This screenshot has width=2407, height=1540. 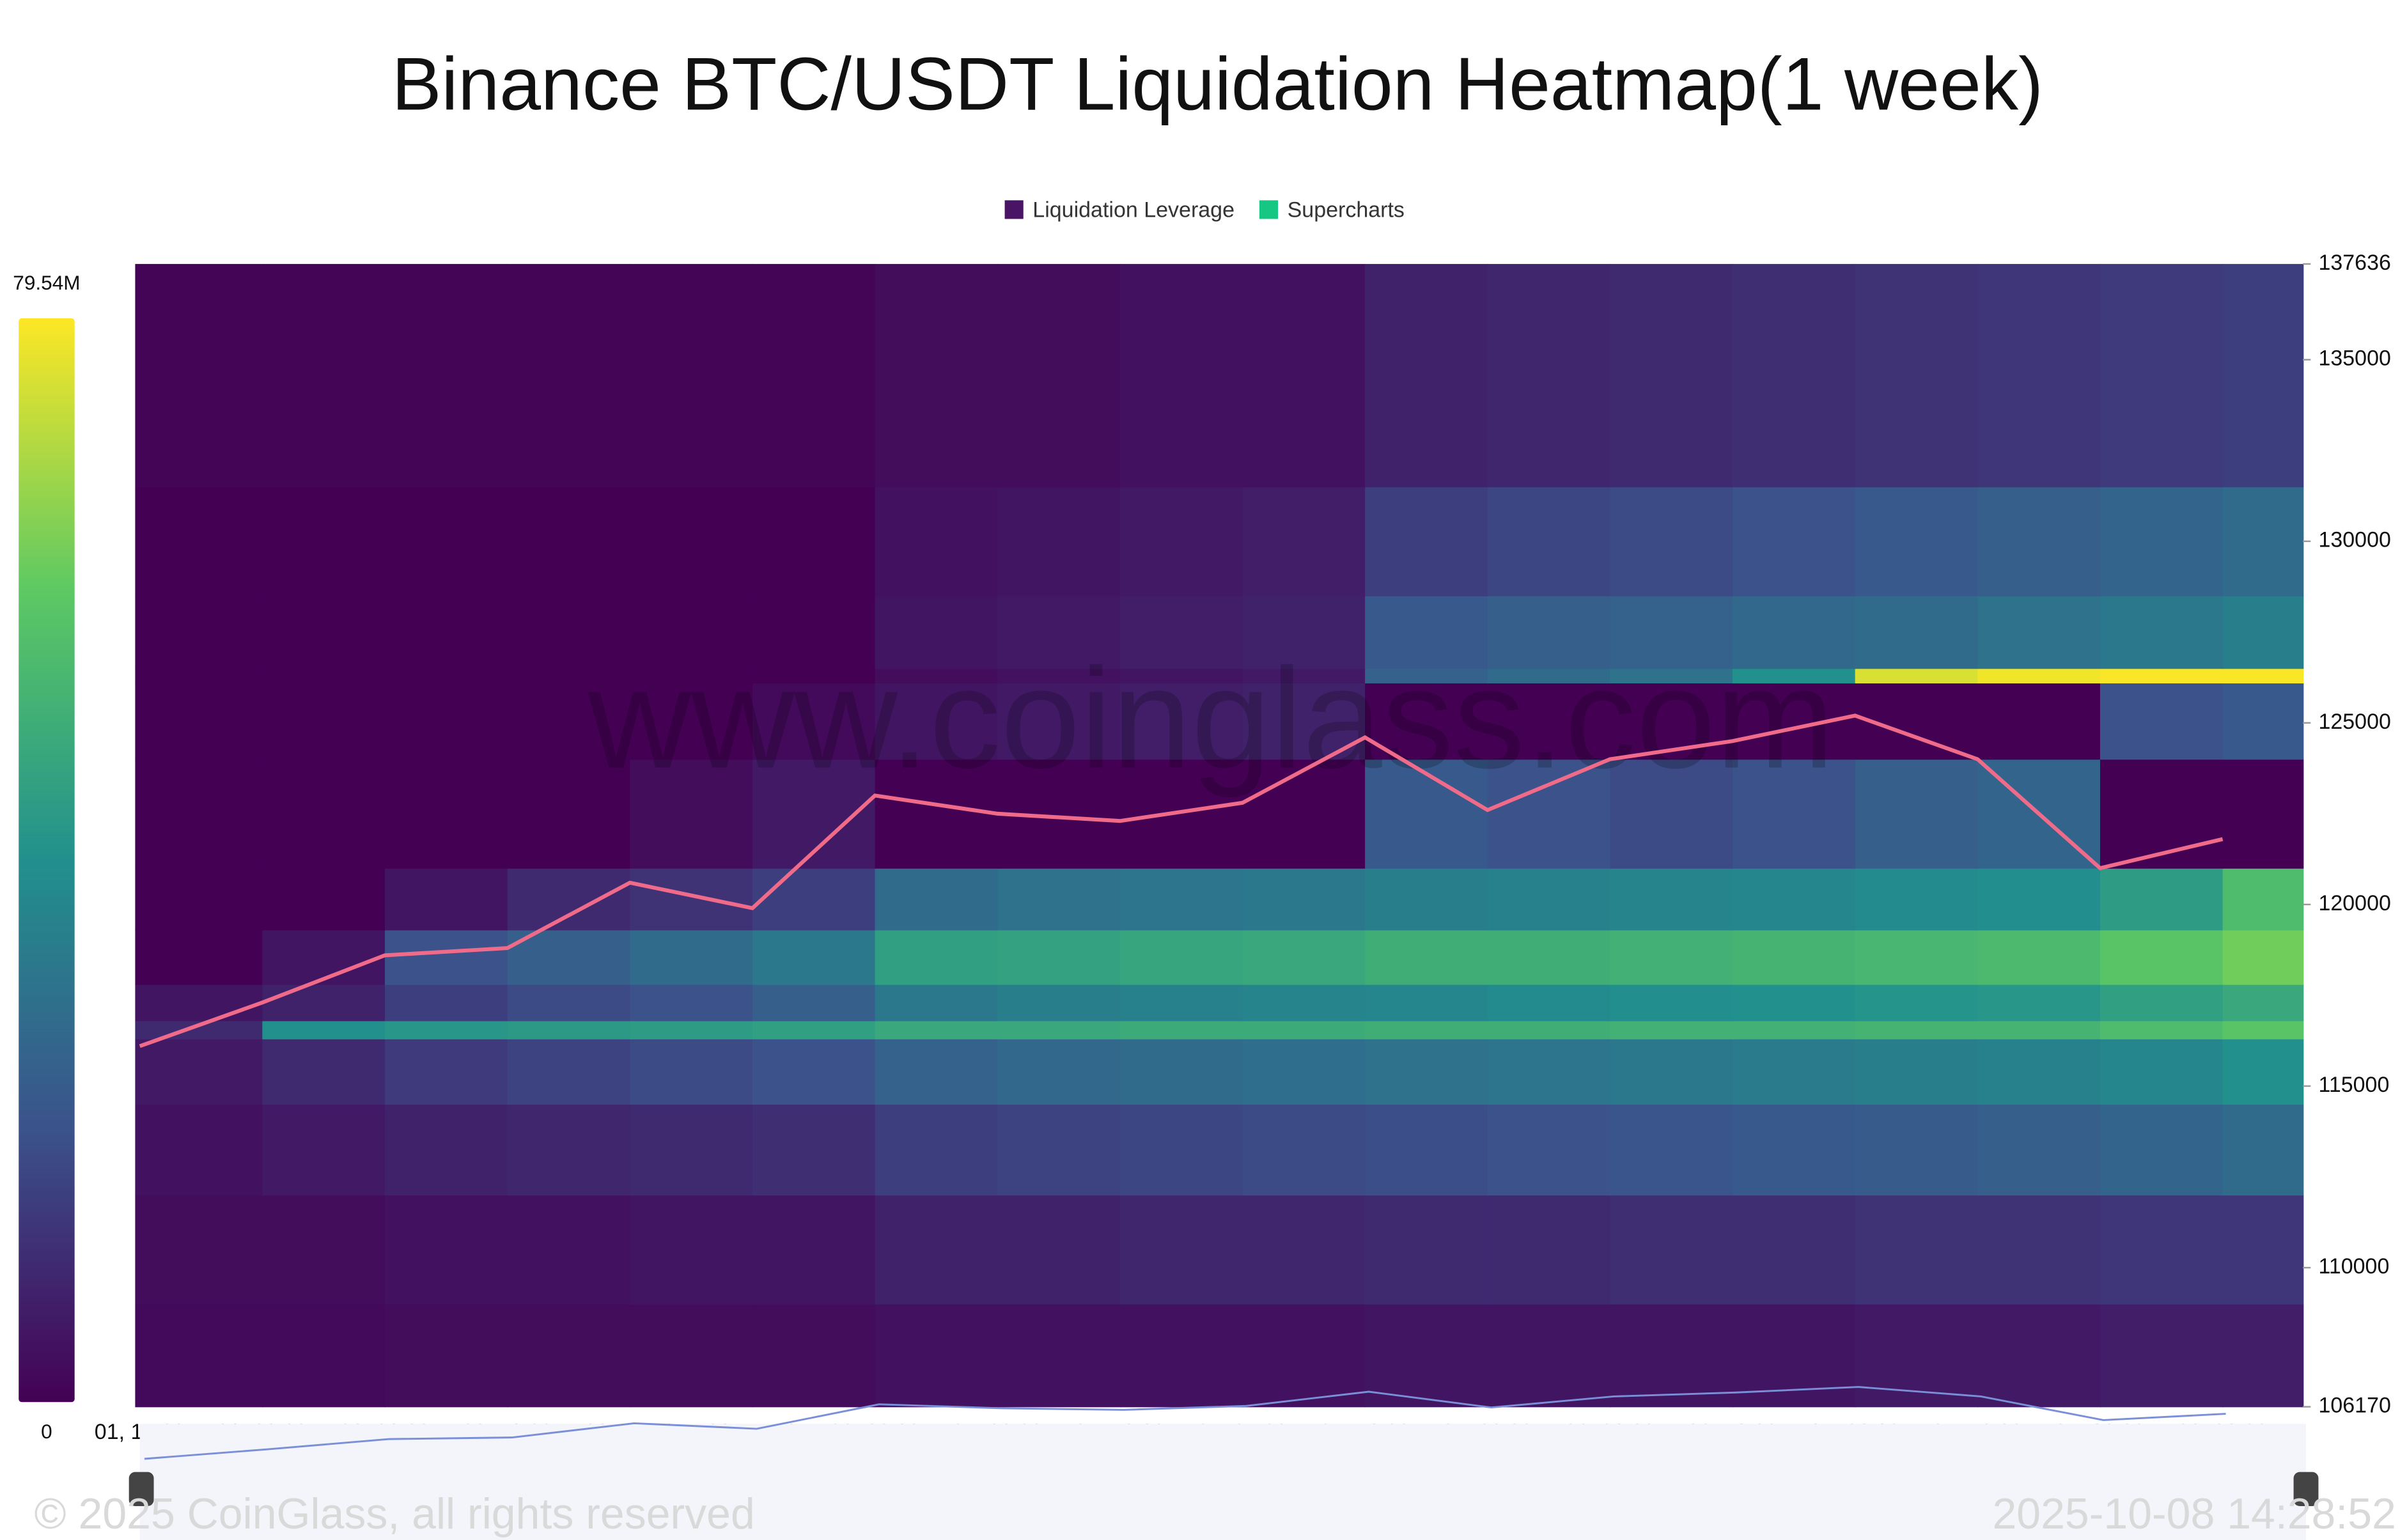 I want to click on y-tick-label: 135000, so click(x=2354, y=358).